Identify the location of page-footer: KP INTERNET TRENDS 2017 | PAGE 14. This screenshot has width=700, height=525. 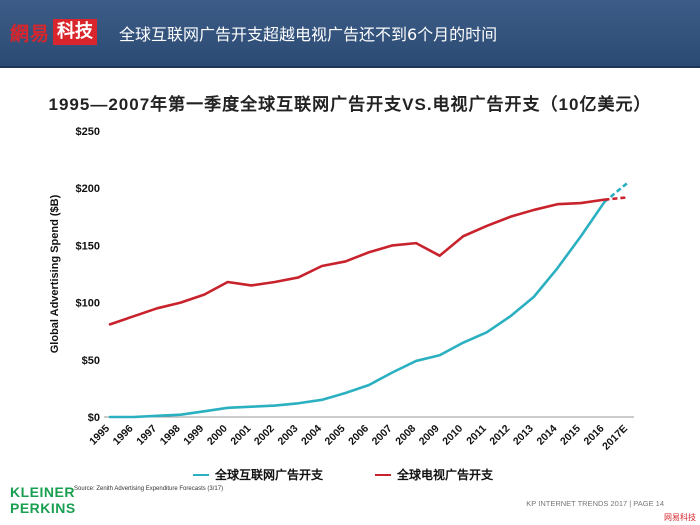
(595, 503).